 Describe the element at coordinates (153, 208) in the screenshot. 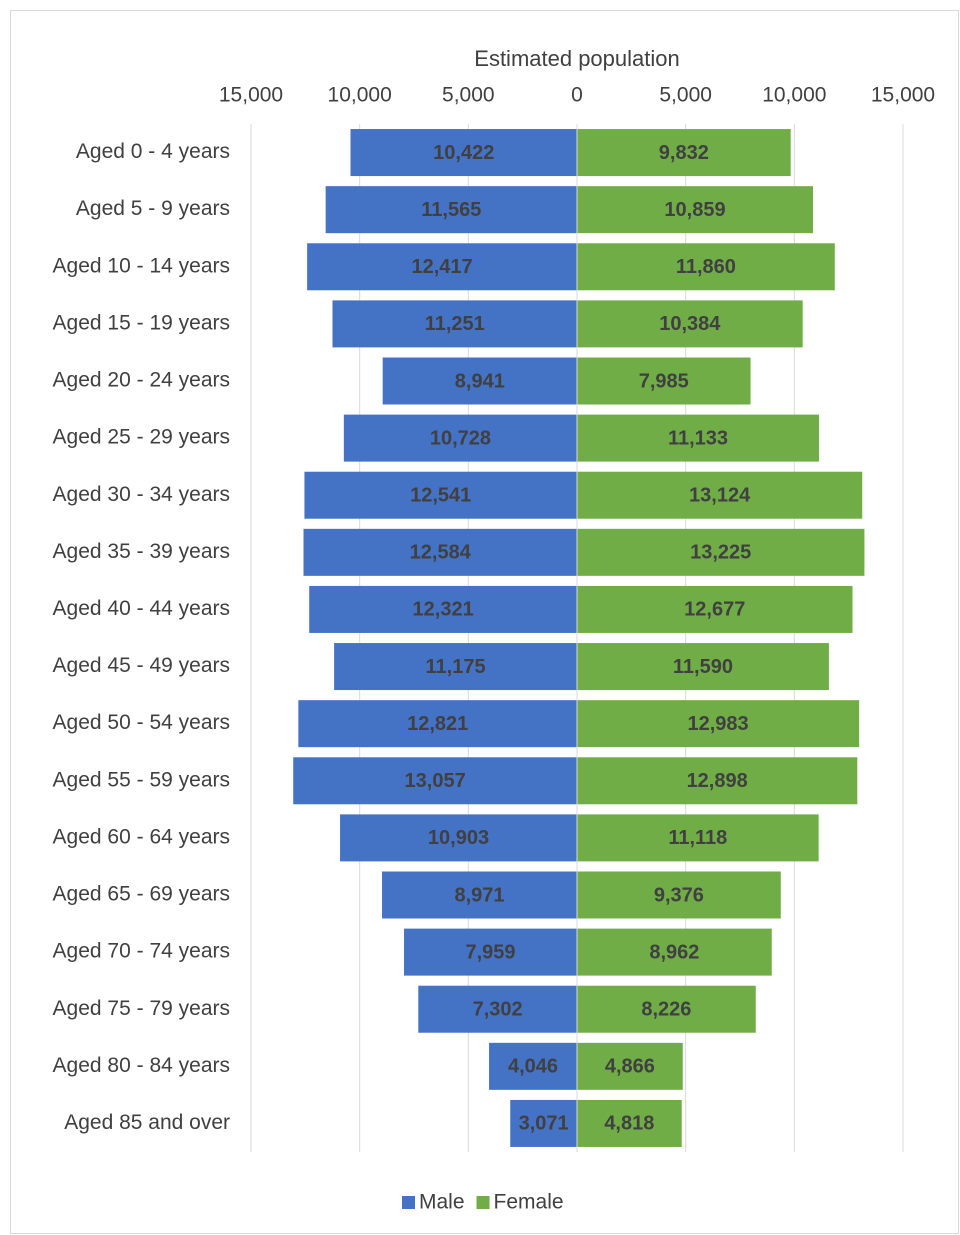

I see `y-tick-label: Aged 5 - 9 years` at that location.